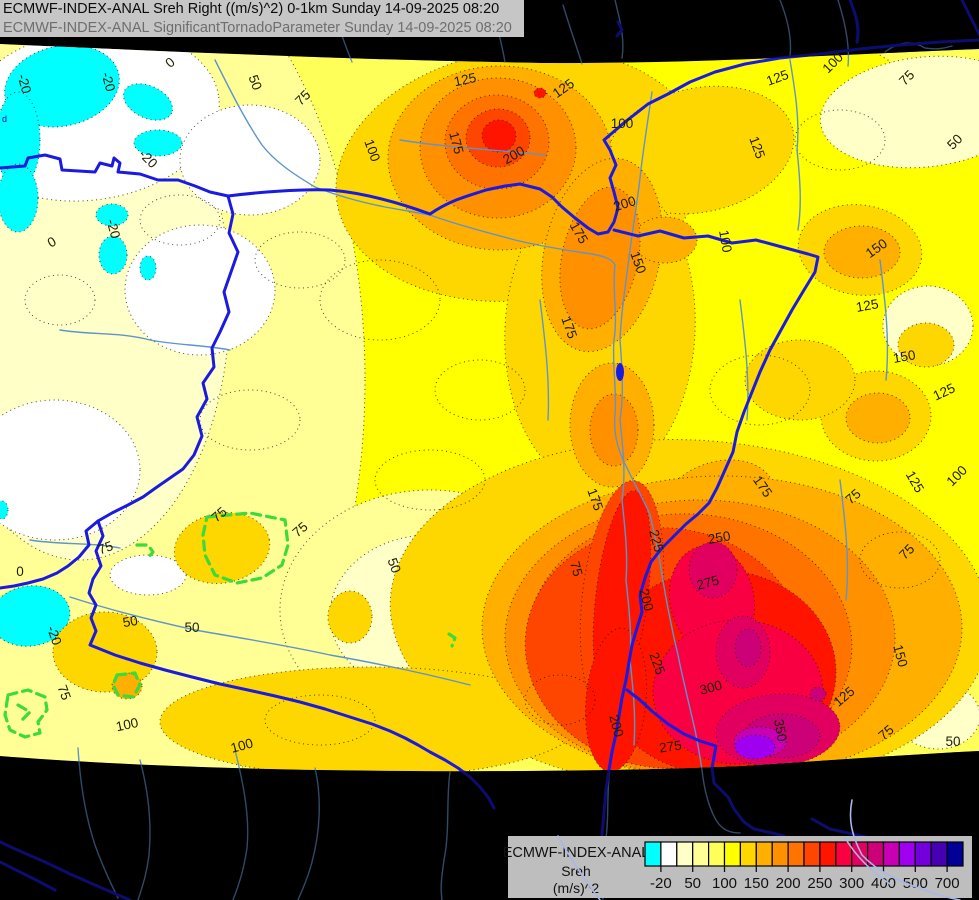  What do you see at coordinates (915, 883) in the screenshot?
I see `legend-tick-label: 500` at bounding box center [915, 883].